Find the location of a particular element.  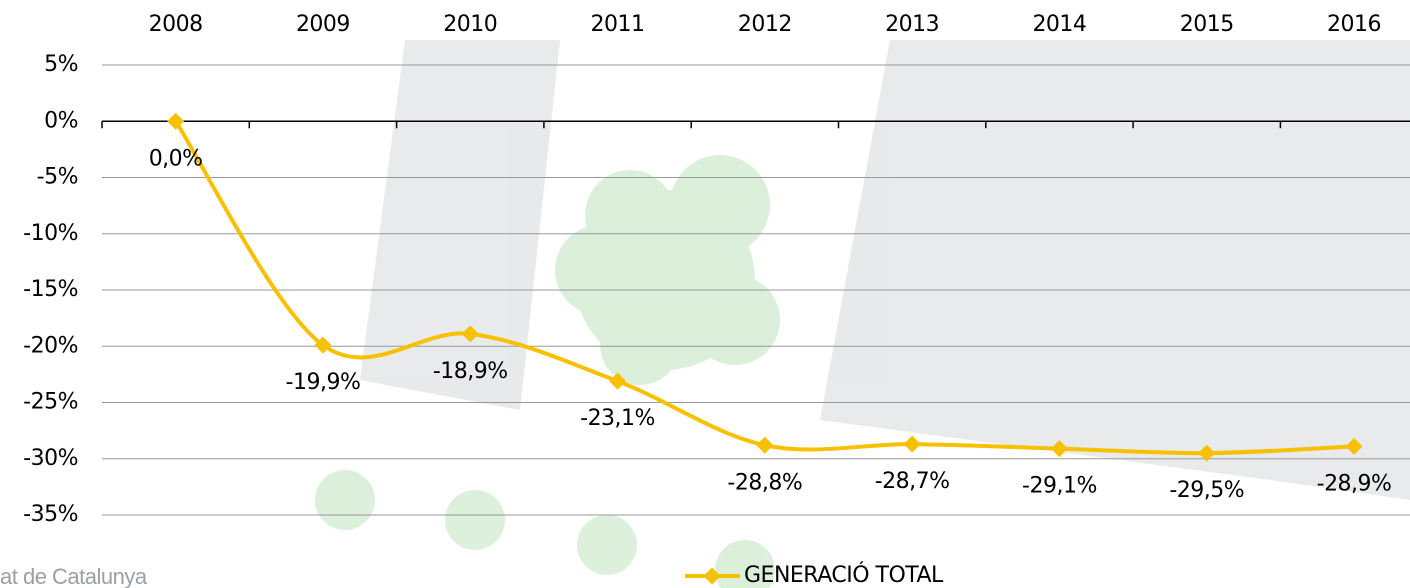

x-tick-label: 2012 is located at coordinates (765, 24).